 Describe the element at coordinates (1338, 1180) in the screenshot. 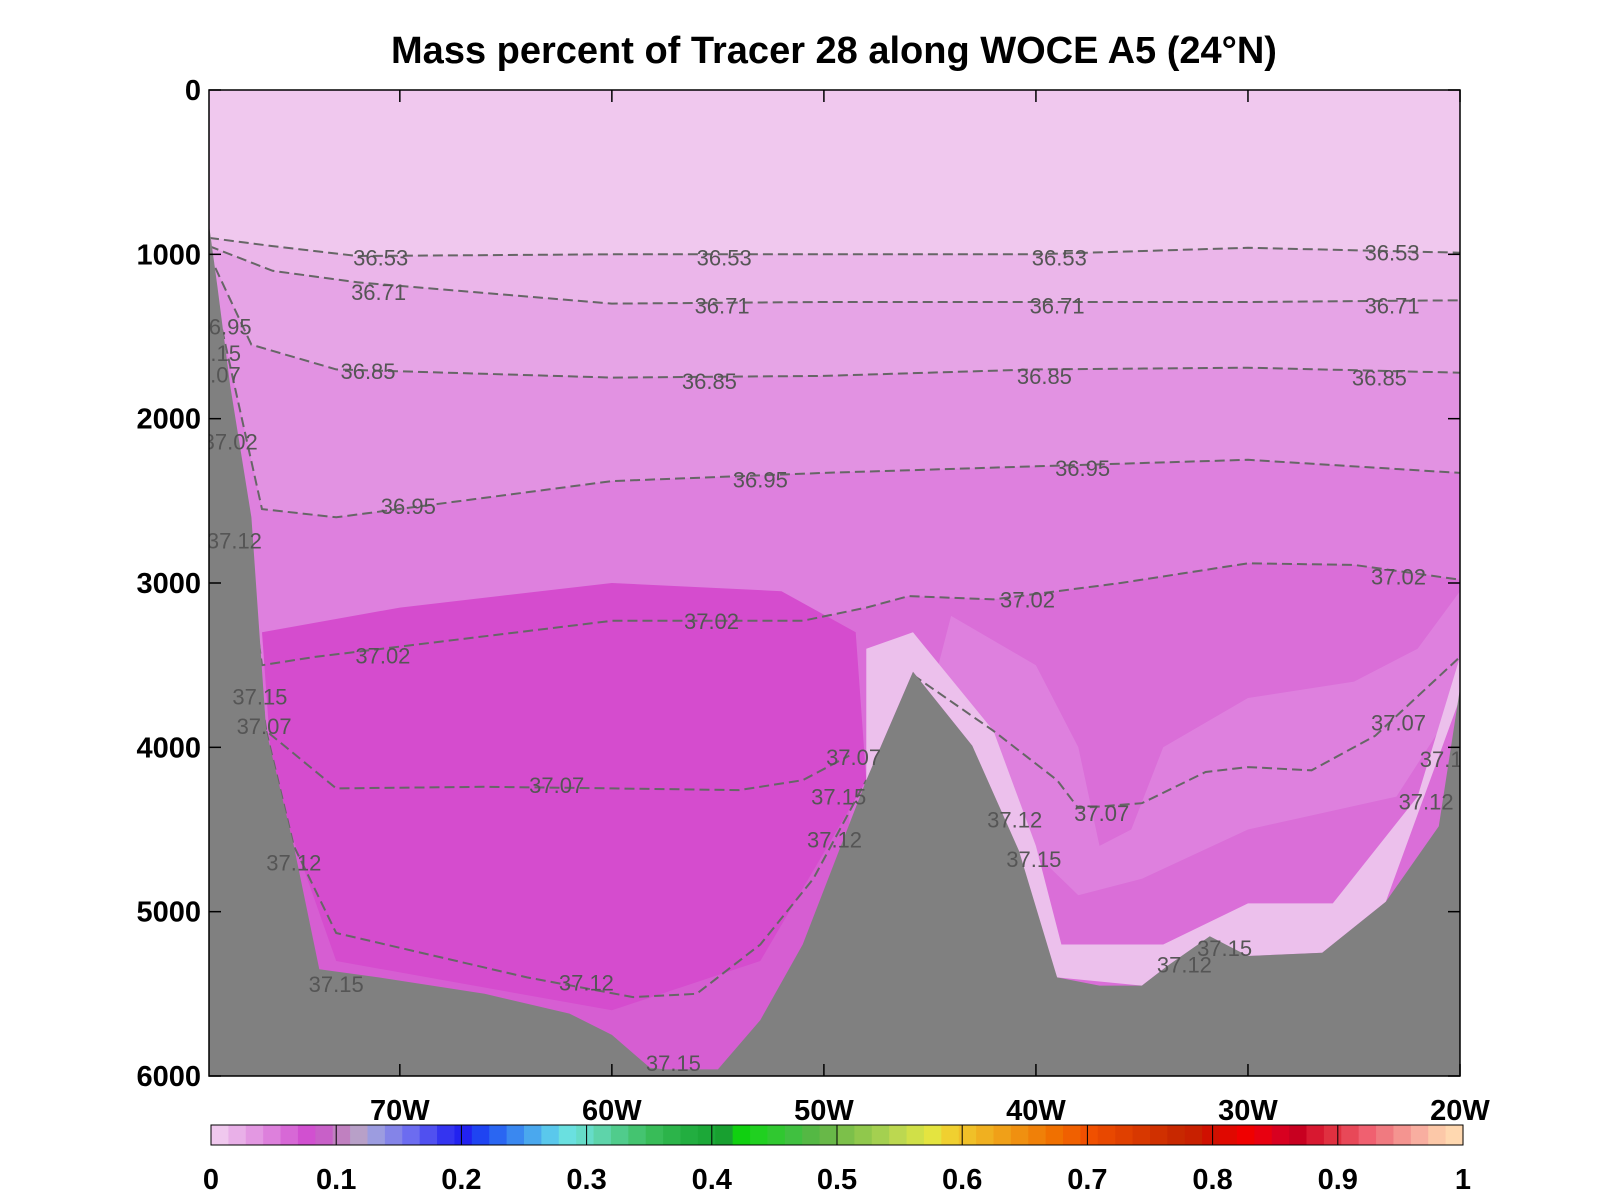

I see `colorbar-tick-label: 0.9` at that location.